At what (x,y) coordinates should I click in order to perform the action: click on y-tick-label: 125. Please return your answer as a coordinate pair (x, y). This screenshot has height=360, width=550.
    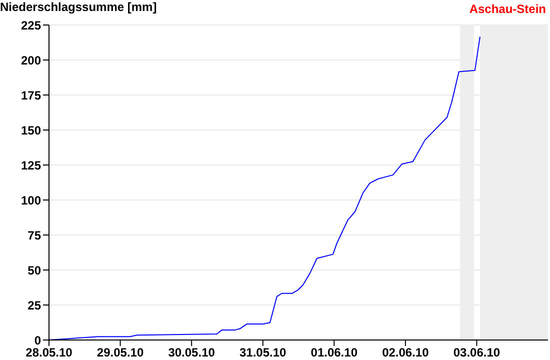
    Looking at the image, I should click on (31, 165).